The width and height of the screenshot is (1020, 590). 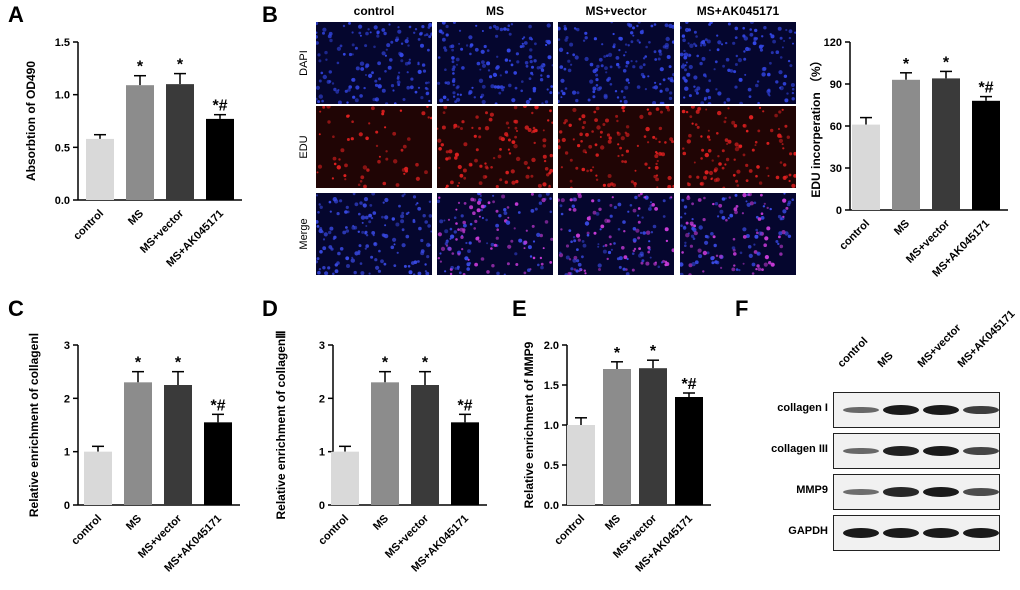 What do you see at coordinates (304, 63) in the screenshot?
I see `microscopy-row-label: DAPI` at bounding box center [304, 63].